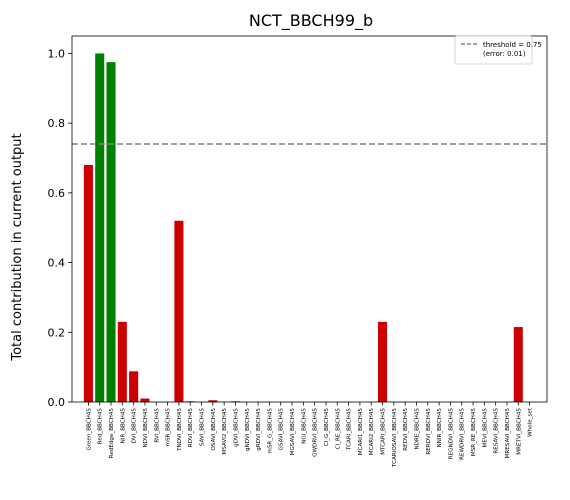 The width and height of the screenshot is (570, 500). What do you see at coordinates (144, 400) in the screenshot?
I see `bar-NDVI_BBCH45` at bounding box center [144, 400].